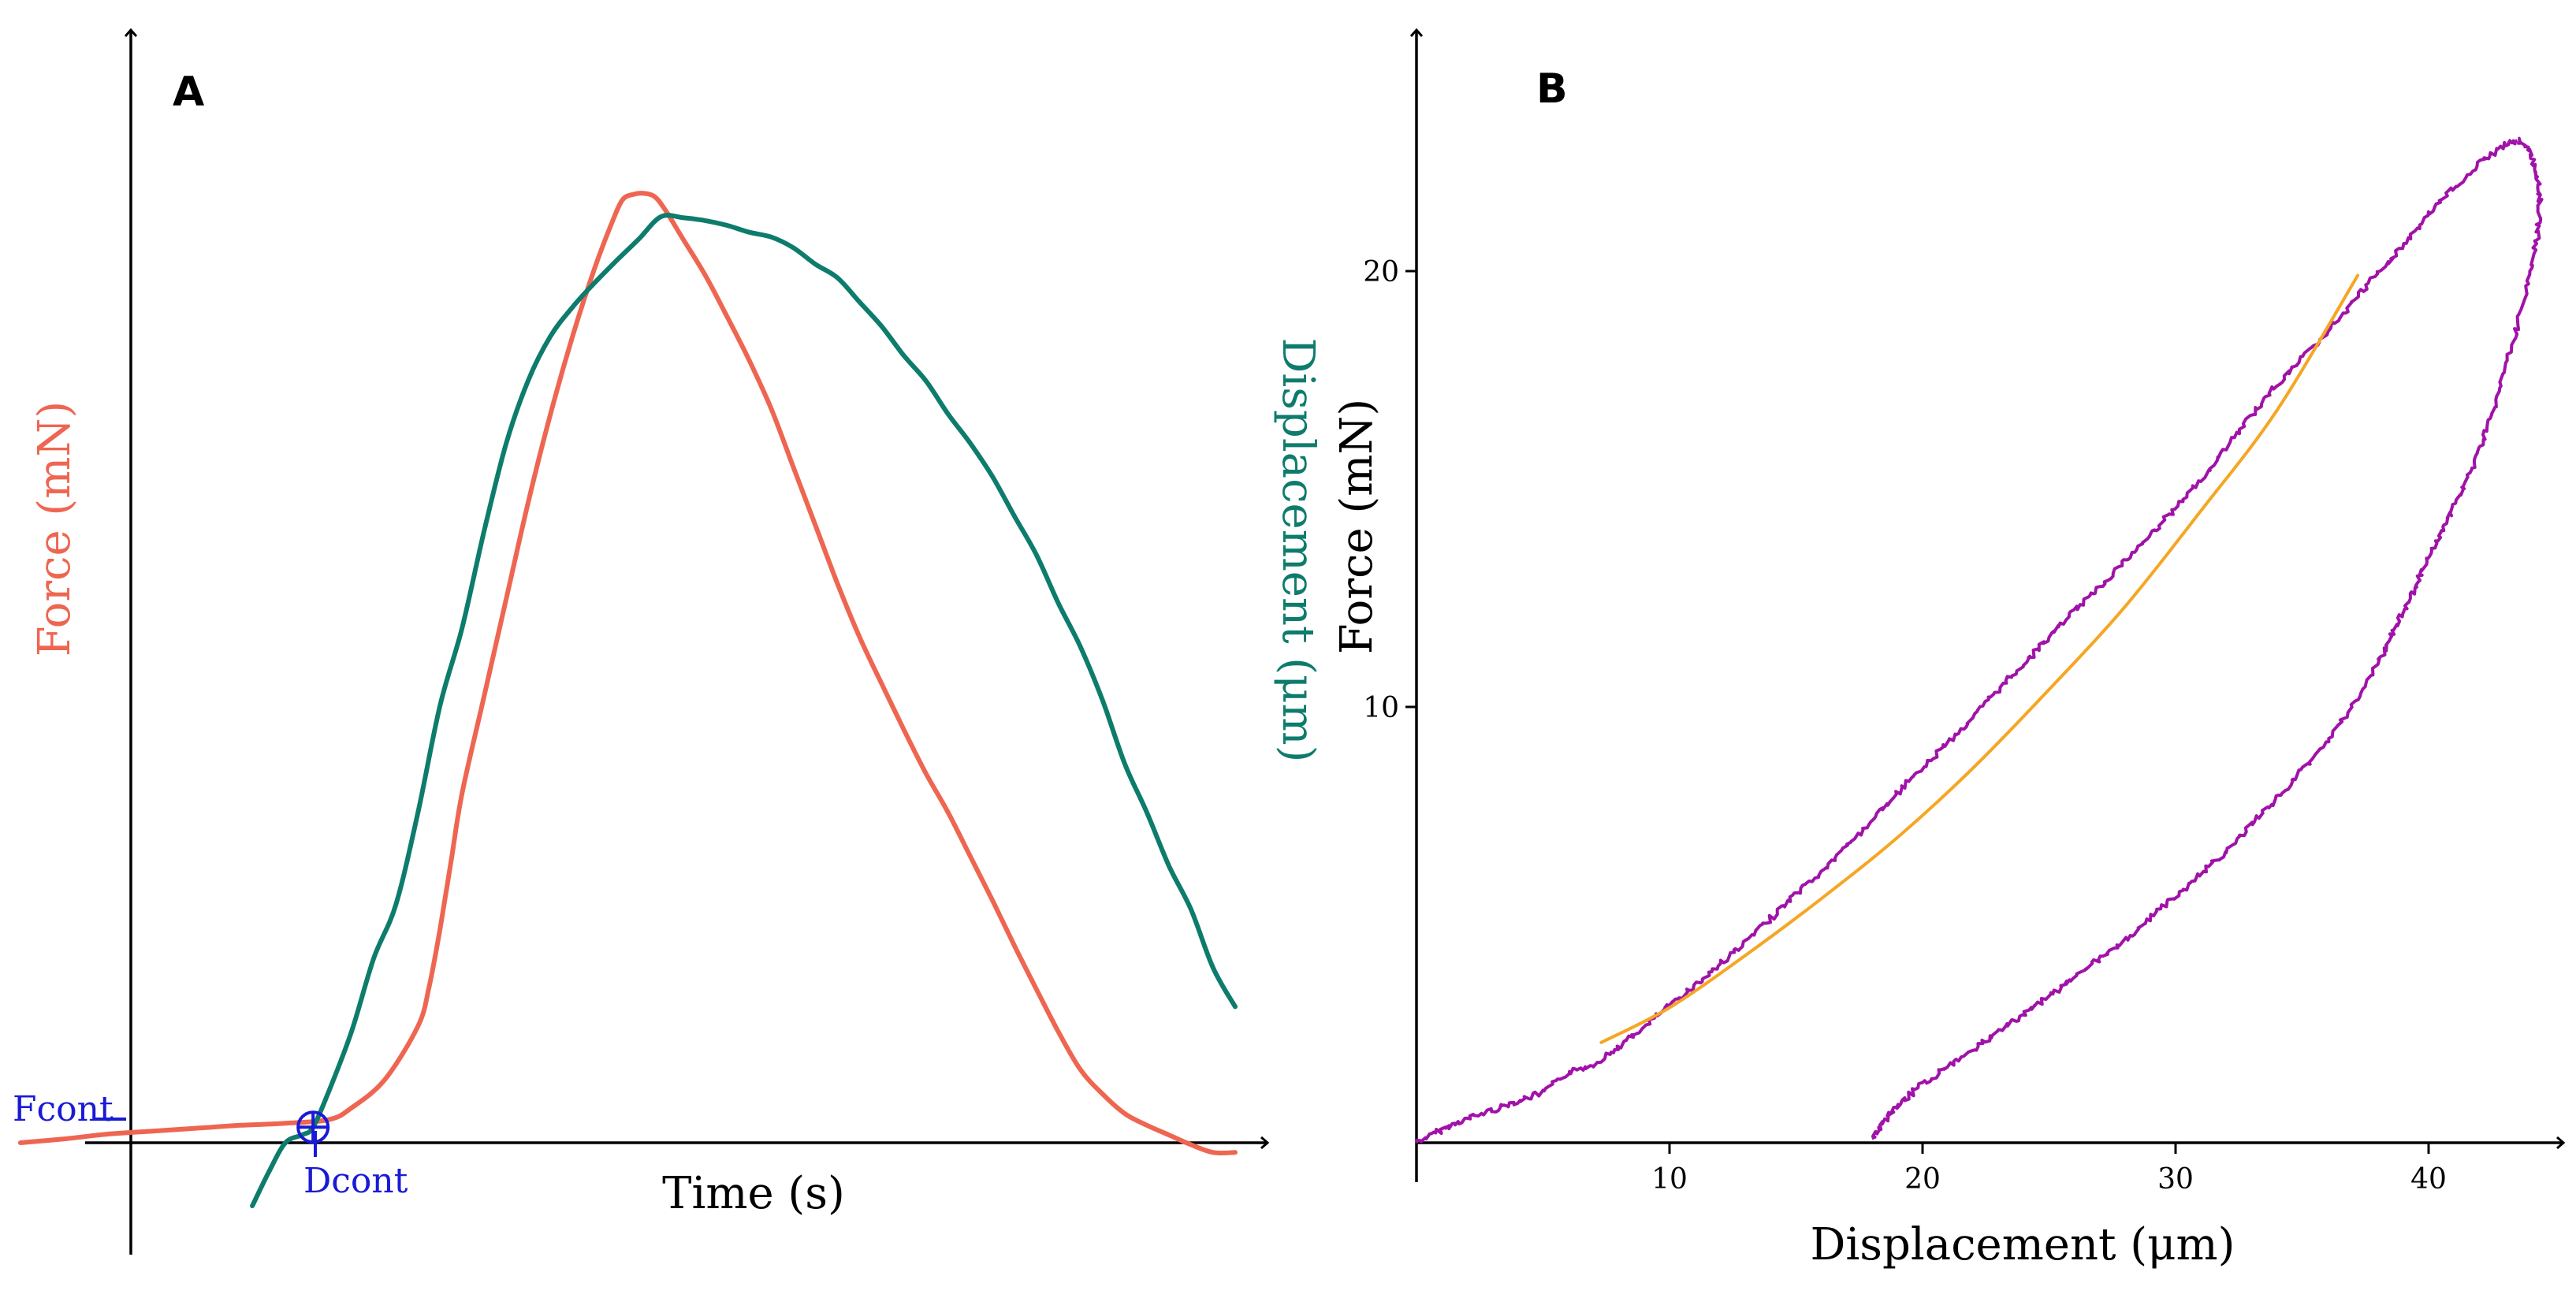 The height and width of the screenshot is (1298, 2576). Describe the element at coordinates (313, 1127) in the screenshot. I see `contact-point-marker` at that location.